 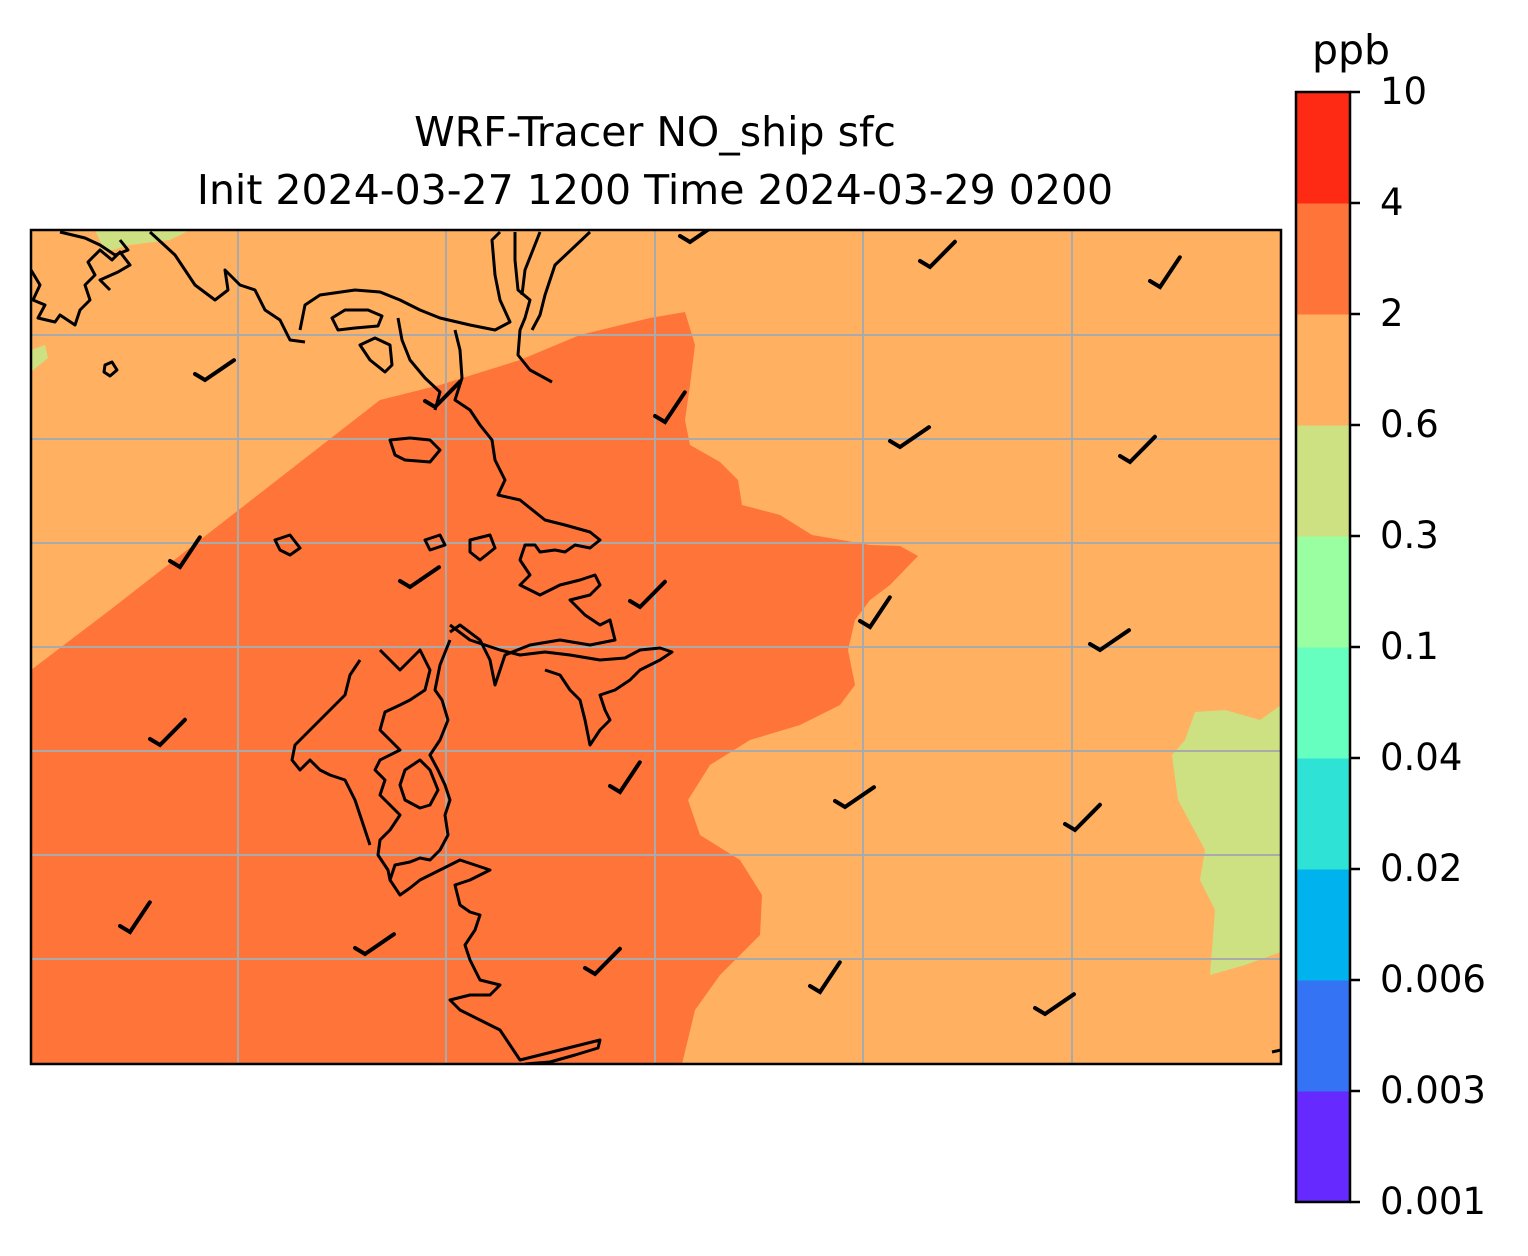 What do you see at coordinates (1392, 313) in the screenshot?
I see `colorbar-tick-label: 2` at bounding box center [1392, 313].